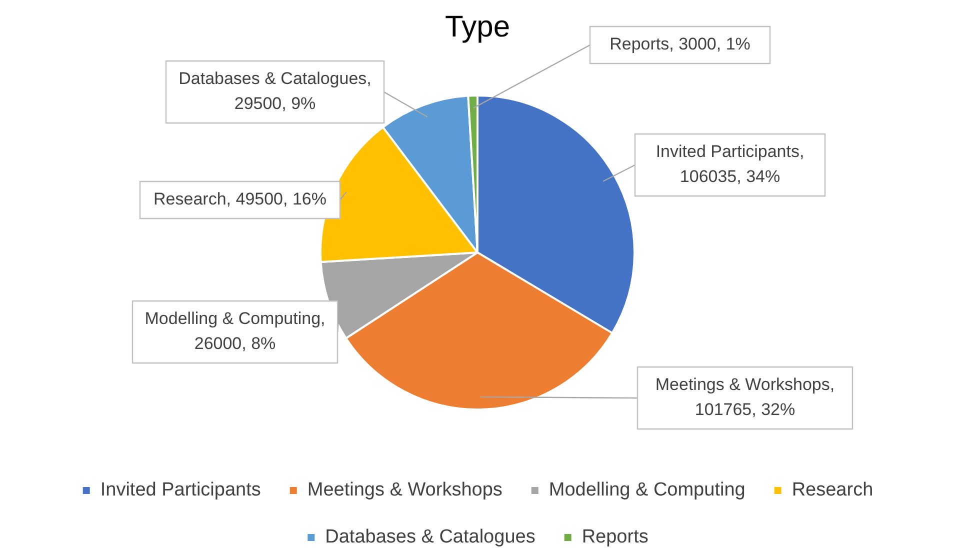 The width and height of the screenshot is (955, 557). Describe the element at coordinates (235, 331) in the screenshot. I see `data-label: Modelling & Computing, 26000, 8%` at that location.